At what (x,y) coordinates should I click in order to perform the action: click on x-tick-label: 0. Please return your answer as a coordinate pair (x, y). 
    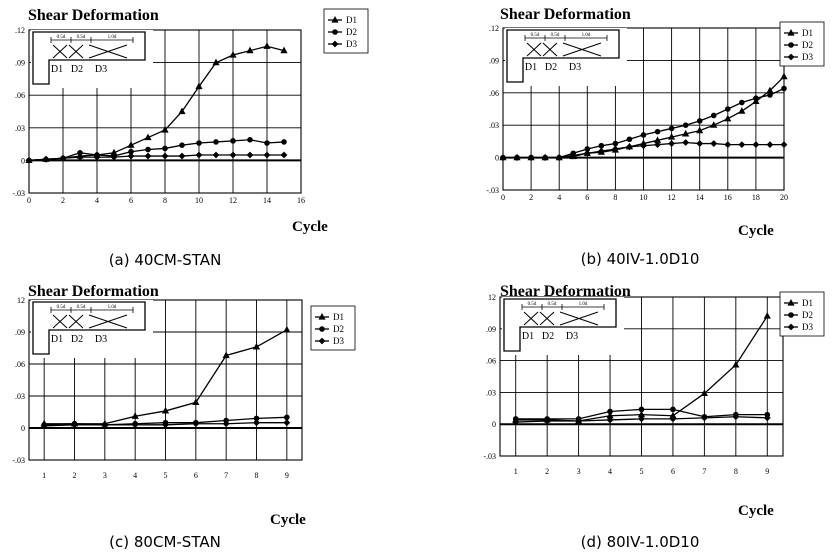
    Looking at the image, I should click on (29, 200).